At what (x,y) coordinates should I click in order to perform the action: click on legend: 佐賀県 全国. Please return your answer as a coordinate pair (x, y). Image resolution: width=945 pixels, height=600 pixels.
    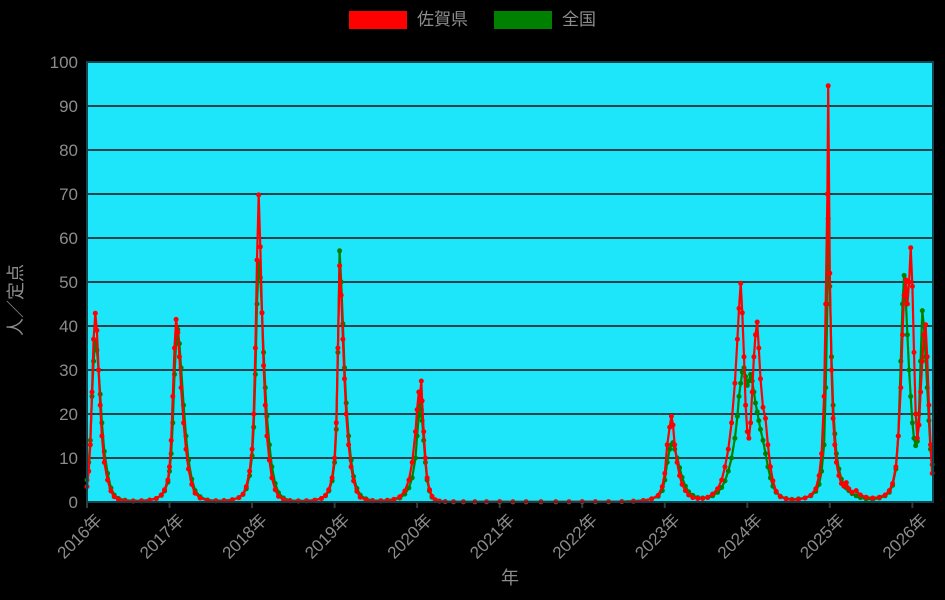
    Looking at the image, I should click on (472, 20).